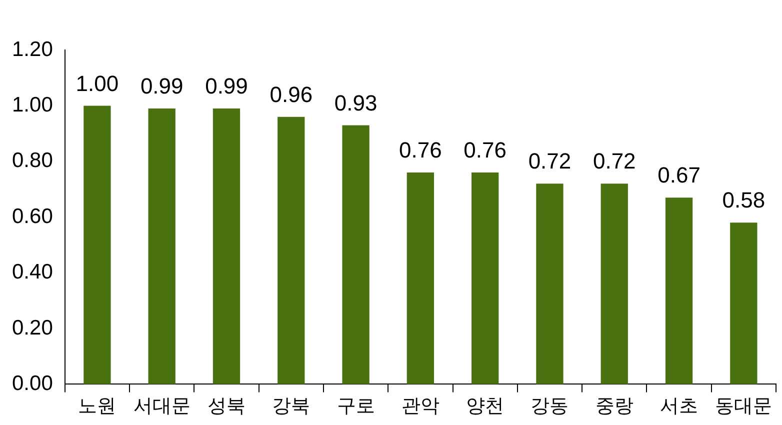 This screenshot has height=425, width=782. I want to click on y-tick-label: 0.80, so click(32, 160).